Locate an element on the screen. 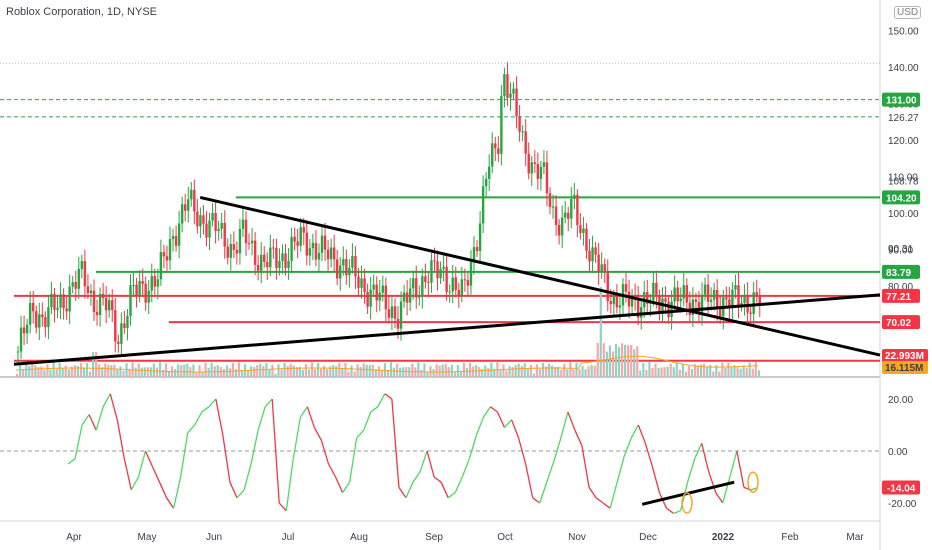 The height and width of the screenshot is (550, 932). time-tick-label: Nov is located at coordinates (577, 537).